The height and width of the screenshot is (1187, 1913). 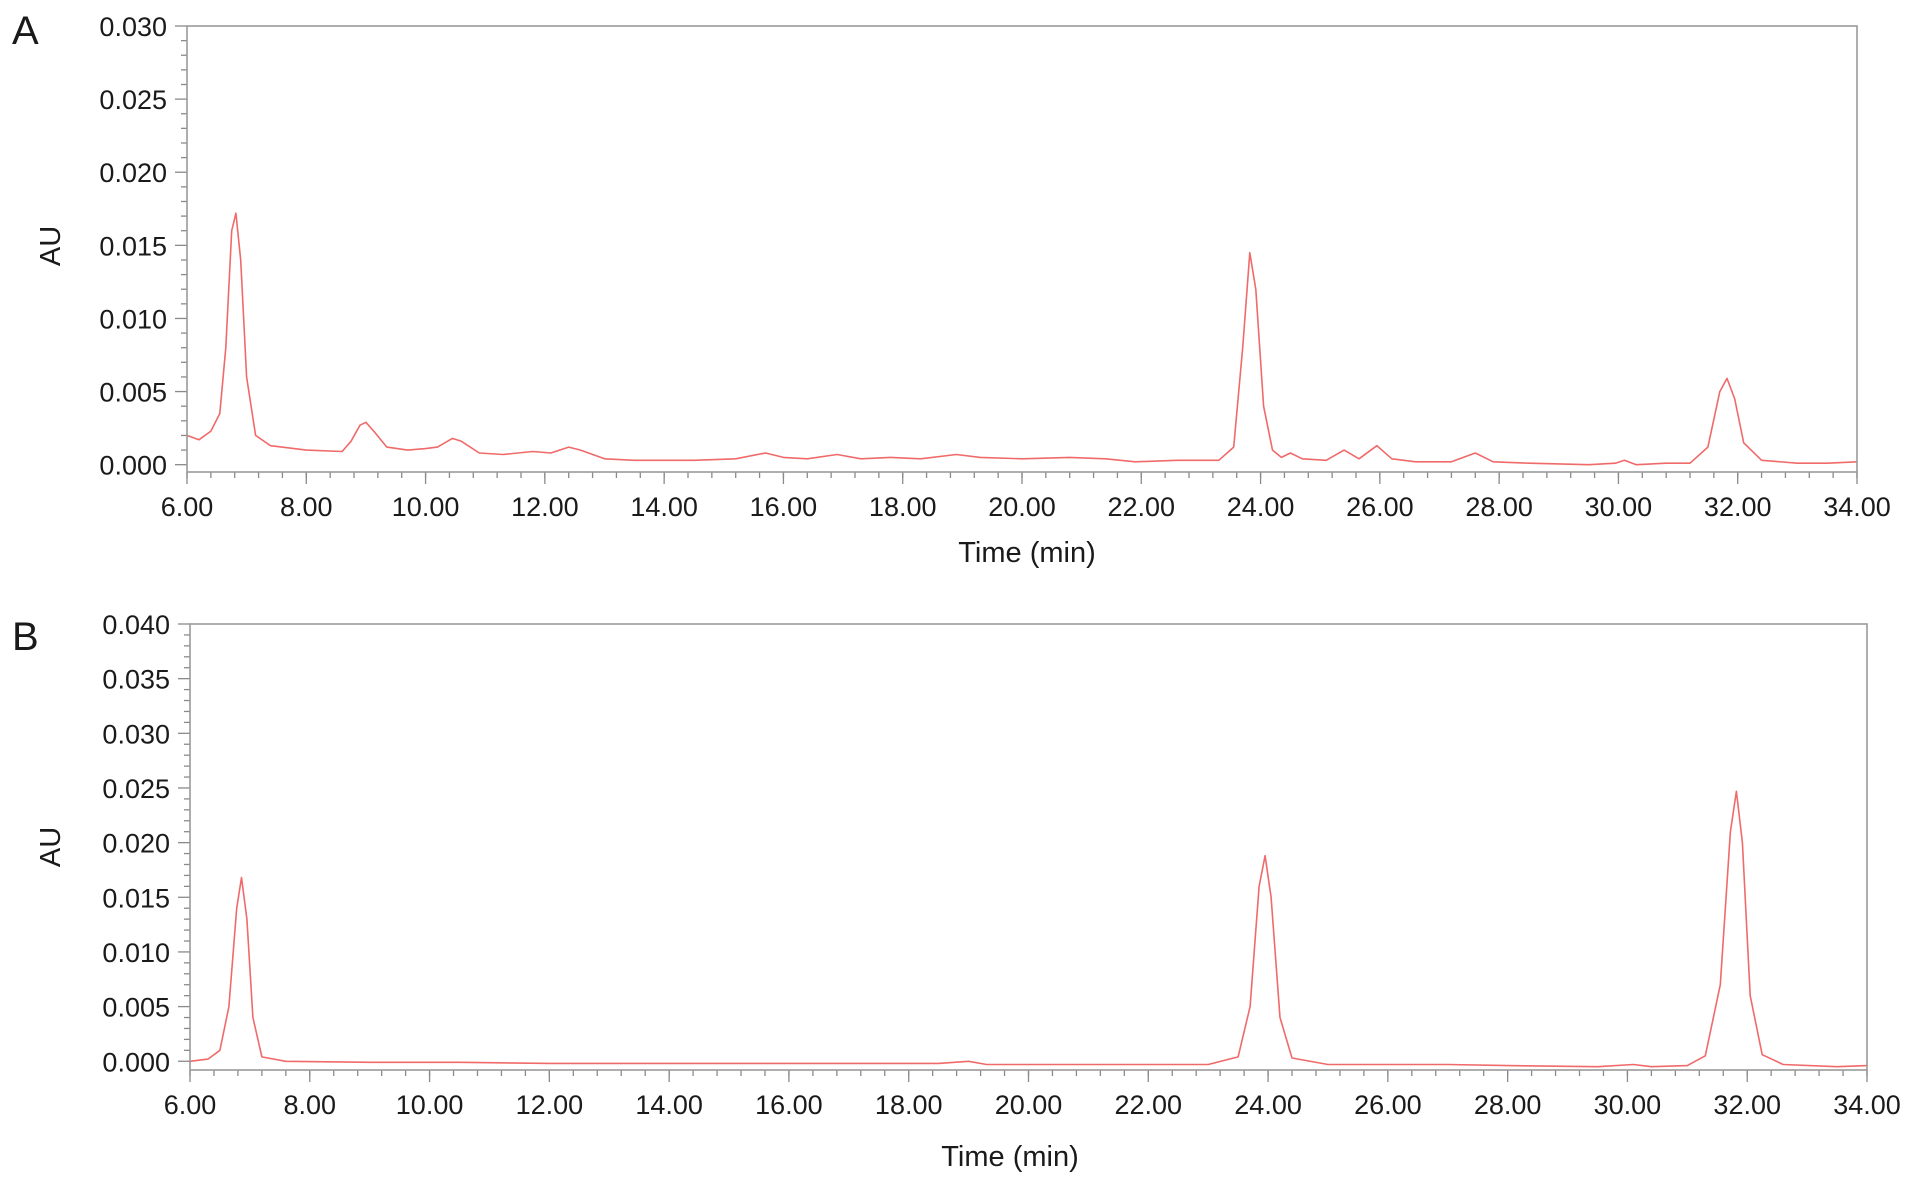 I want to click on panel-b-x-tick-label: 14.00, so click(x=669, y=1105).